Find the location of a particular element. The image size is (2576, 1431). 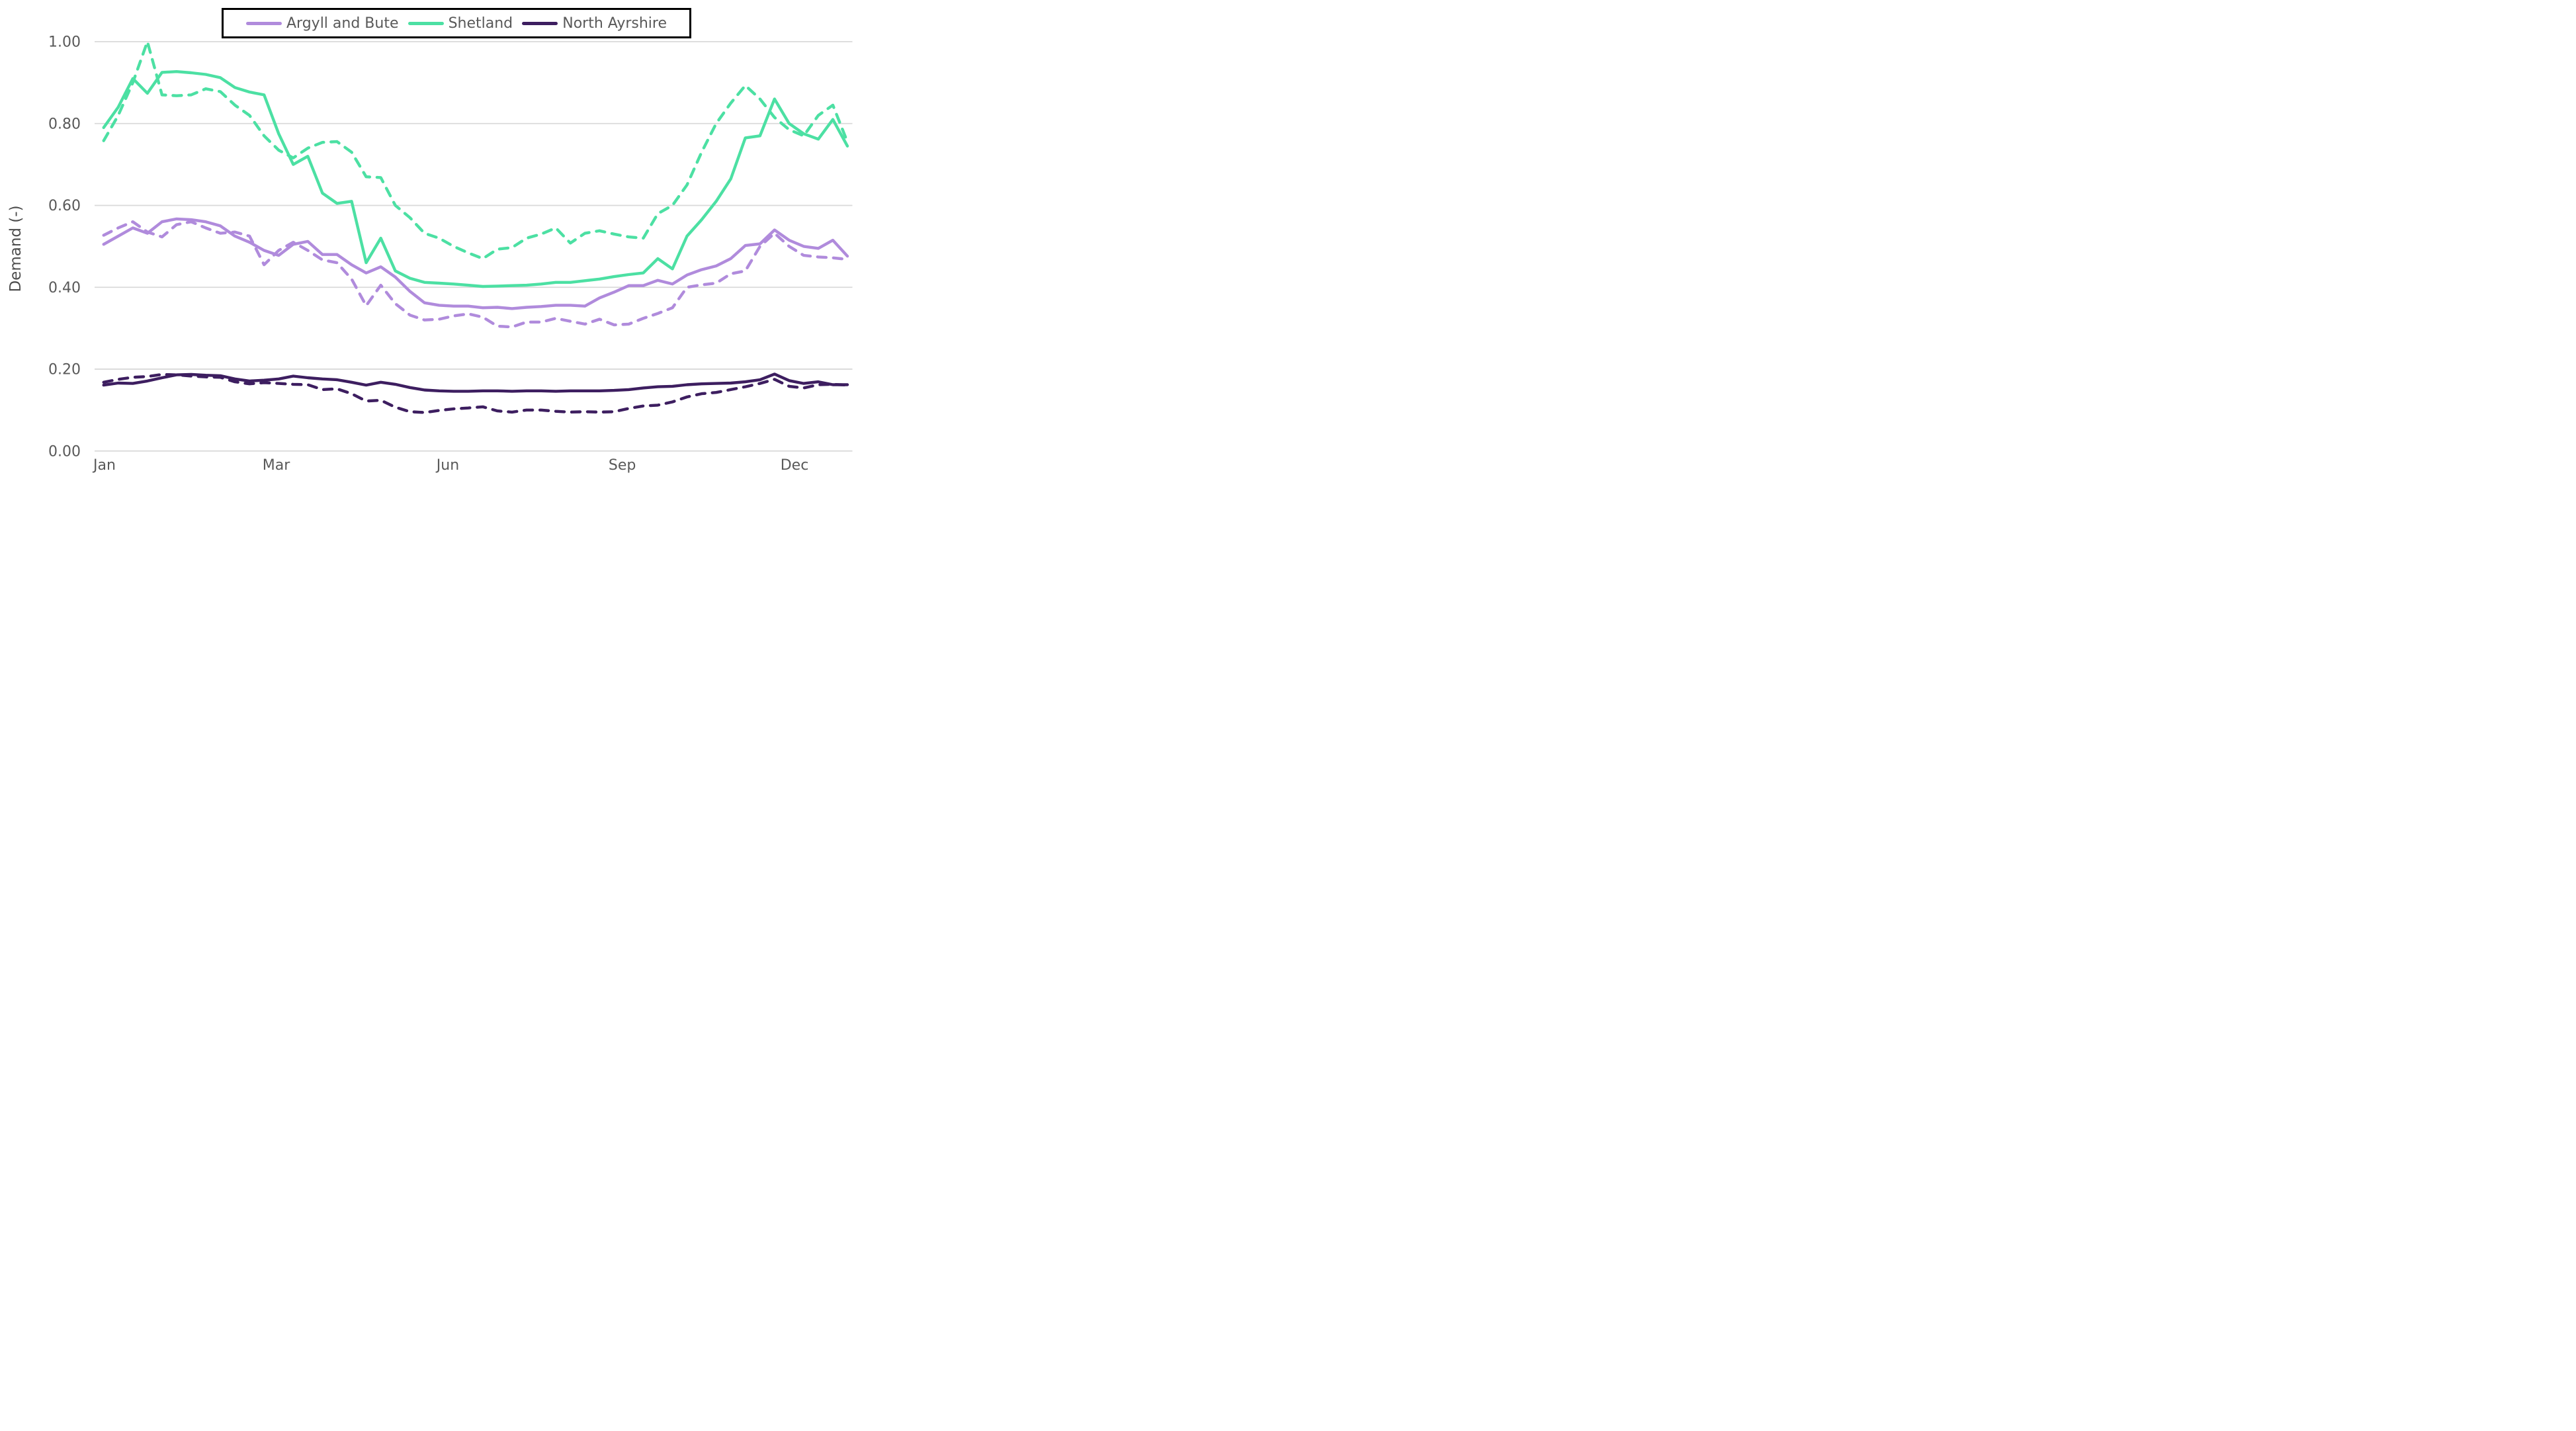

gridlines is located at coordinates (474, 247).